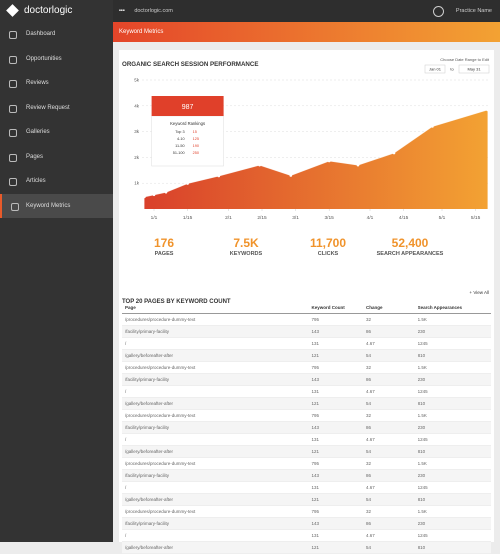  I want to click on table-title: TOP 20 PAGES BY KEYWORD COUNT, so click(176, 302).